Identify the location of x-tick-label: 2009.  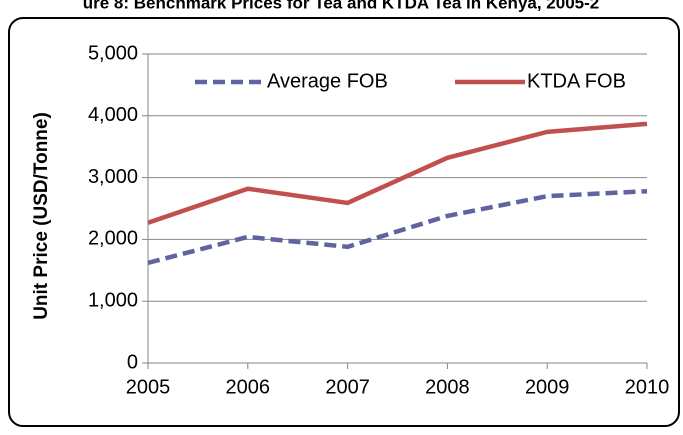
(547, 387).